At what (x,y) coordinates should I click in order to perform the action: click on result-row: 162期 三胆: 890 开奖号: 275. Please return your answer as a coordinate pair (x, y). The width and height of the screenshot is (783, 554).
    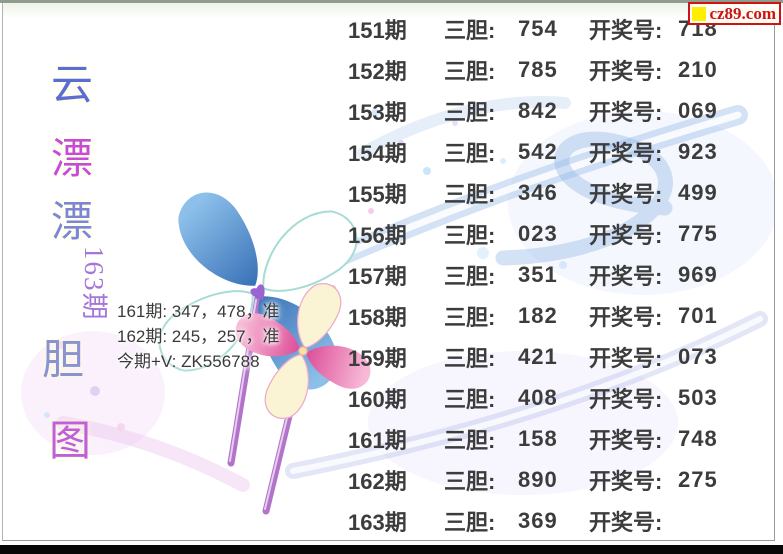
    Looking at the image, I should click on (558, 479).